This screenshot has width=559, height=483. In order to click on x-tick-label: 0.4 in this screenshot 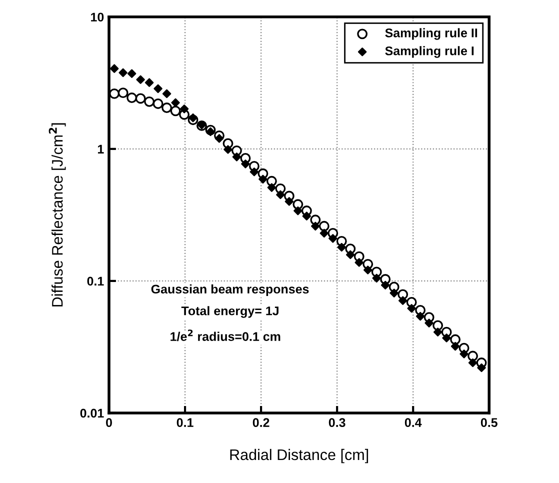, I will do `click(413, 423)`.